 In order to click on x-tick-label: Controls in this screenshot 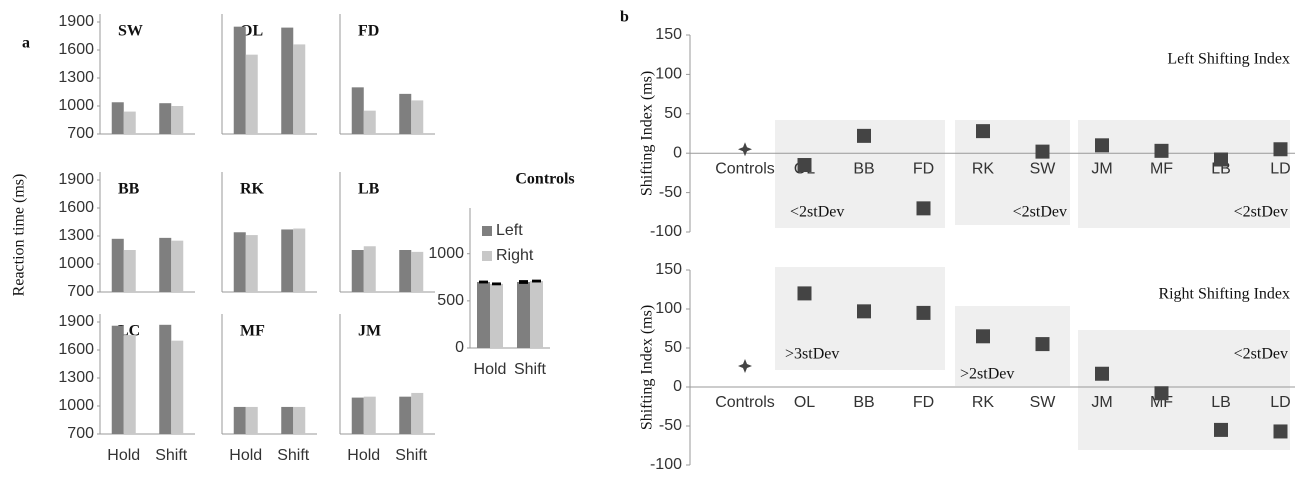, I will do `click(745, 168)`.